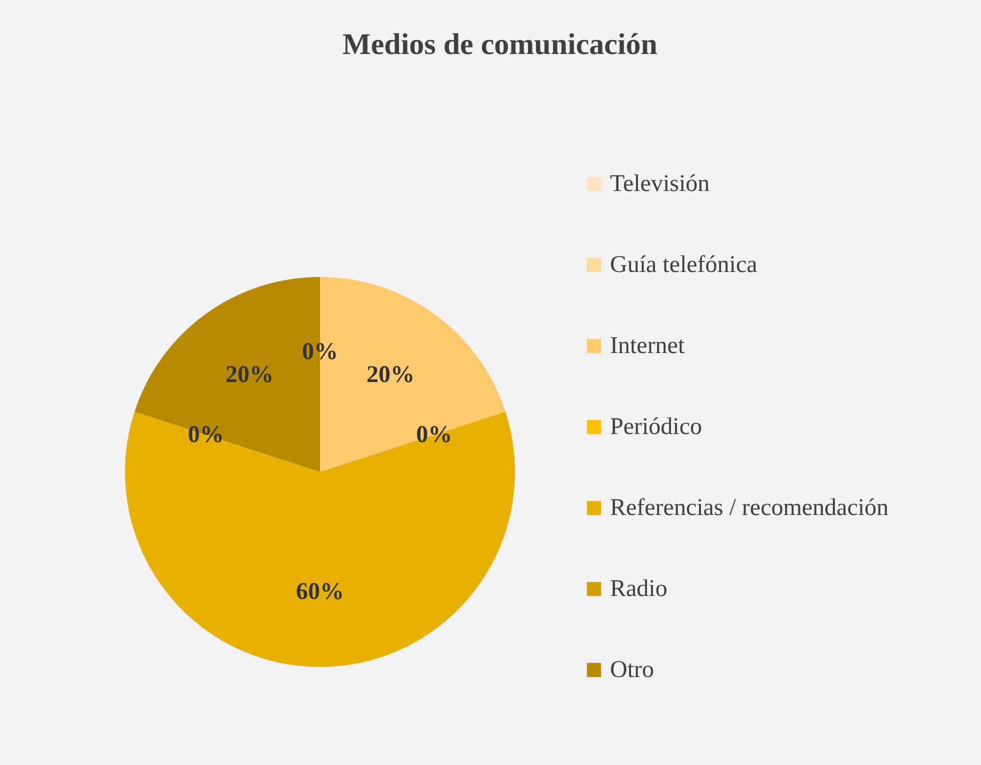 This screenshot has width=981, height=765. What do you see at coordinates (749, 508) in the screenshot?
I see `legend-label: Referencias / recomendación` at bounding box center [749, 508].